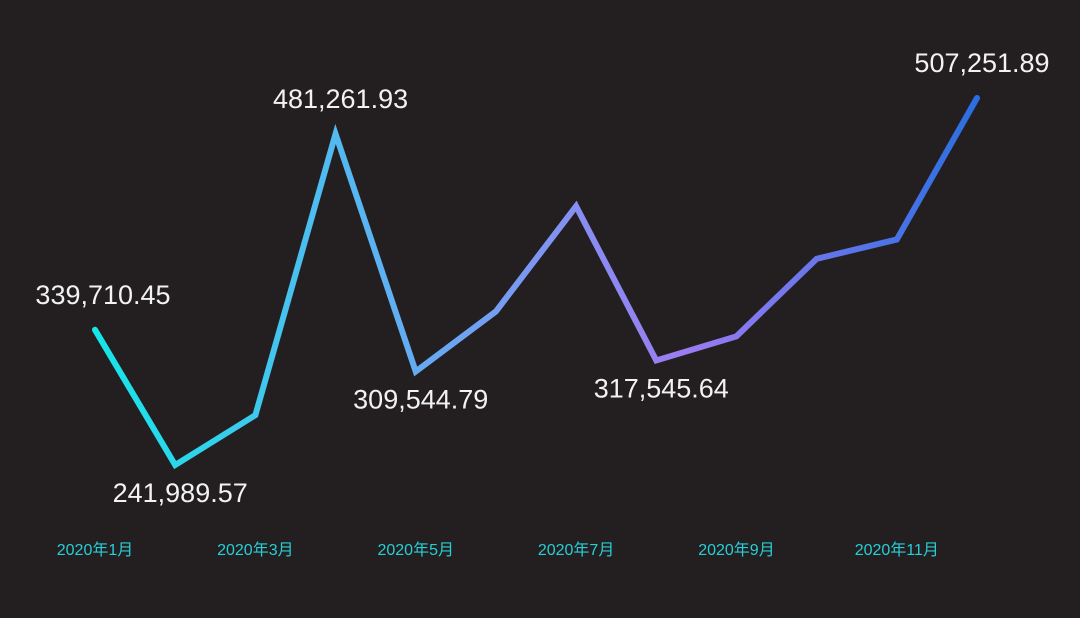 The width and height of the screenshot is (1080, 618). What do you see at coordinates (420, 400) in the screenshot?
I see `value-label: 309,544.79` at bounding box center [420, 400].